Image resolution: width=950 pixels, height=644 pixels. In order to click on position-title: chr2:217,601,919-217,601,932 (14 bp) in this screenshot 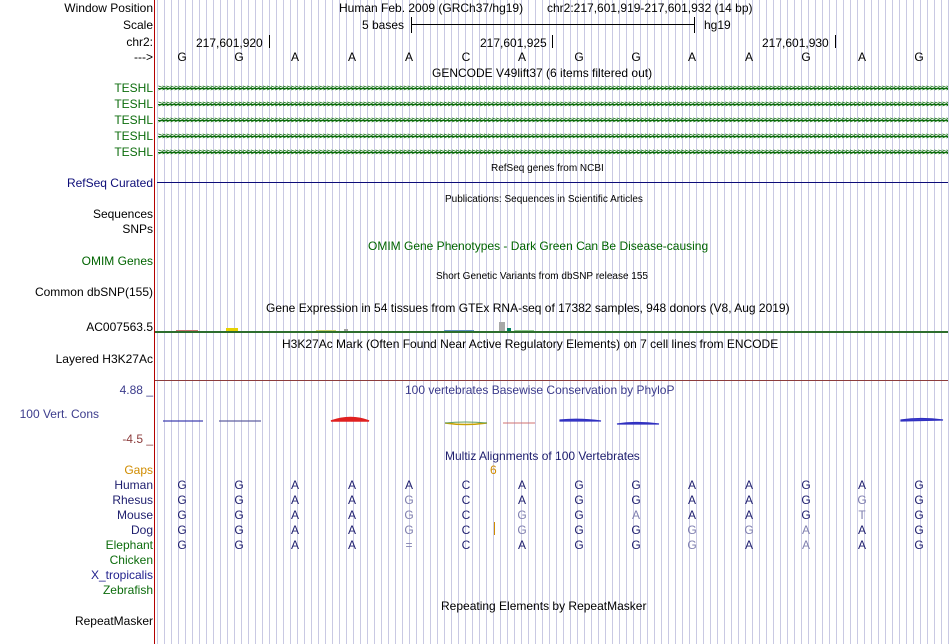, I will do `click(650, 8)`.